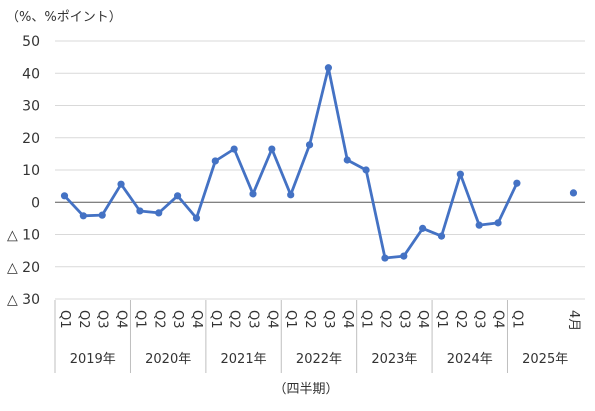 This screenshot has width=595, height=411. Describe the element at coordinates (23, 300) in the screenshot. I see `y-tick-label: △ 30` at that location.